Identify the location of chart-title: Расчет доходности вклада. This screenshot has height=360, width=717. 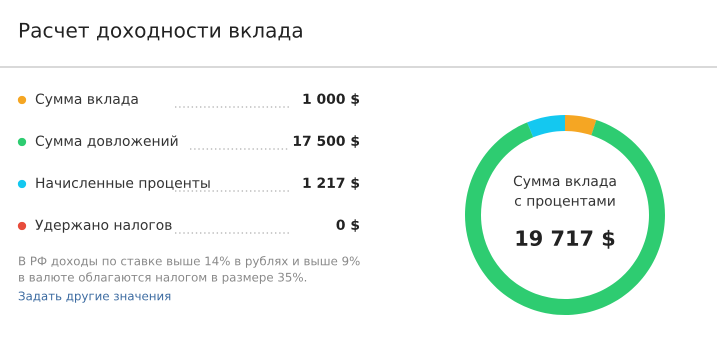
(161, 31).